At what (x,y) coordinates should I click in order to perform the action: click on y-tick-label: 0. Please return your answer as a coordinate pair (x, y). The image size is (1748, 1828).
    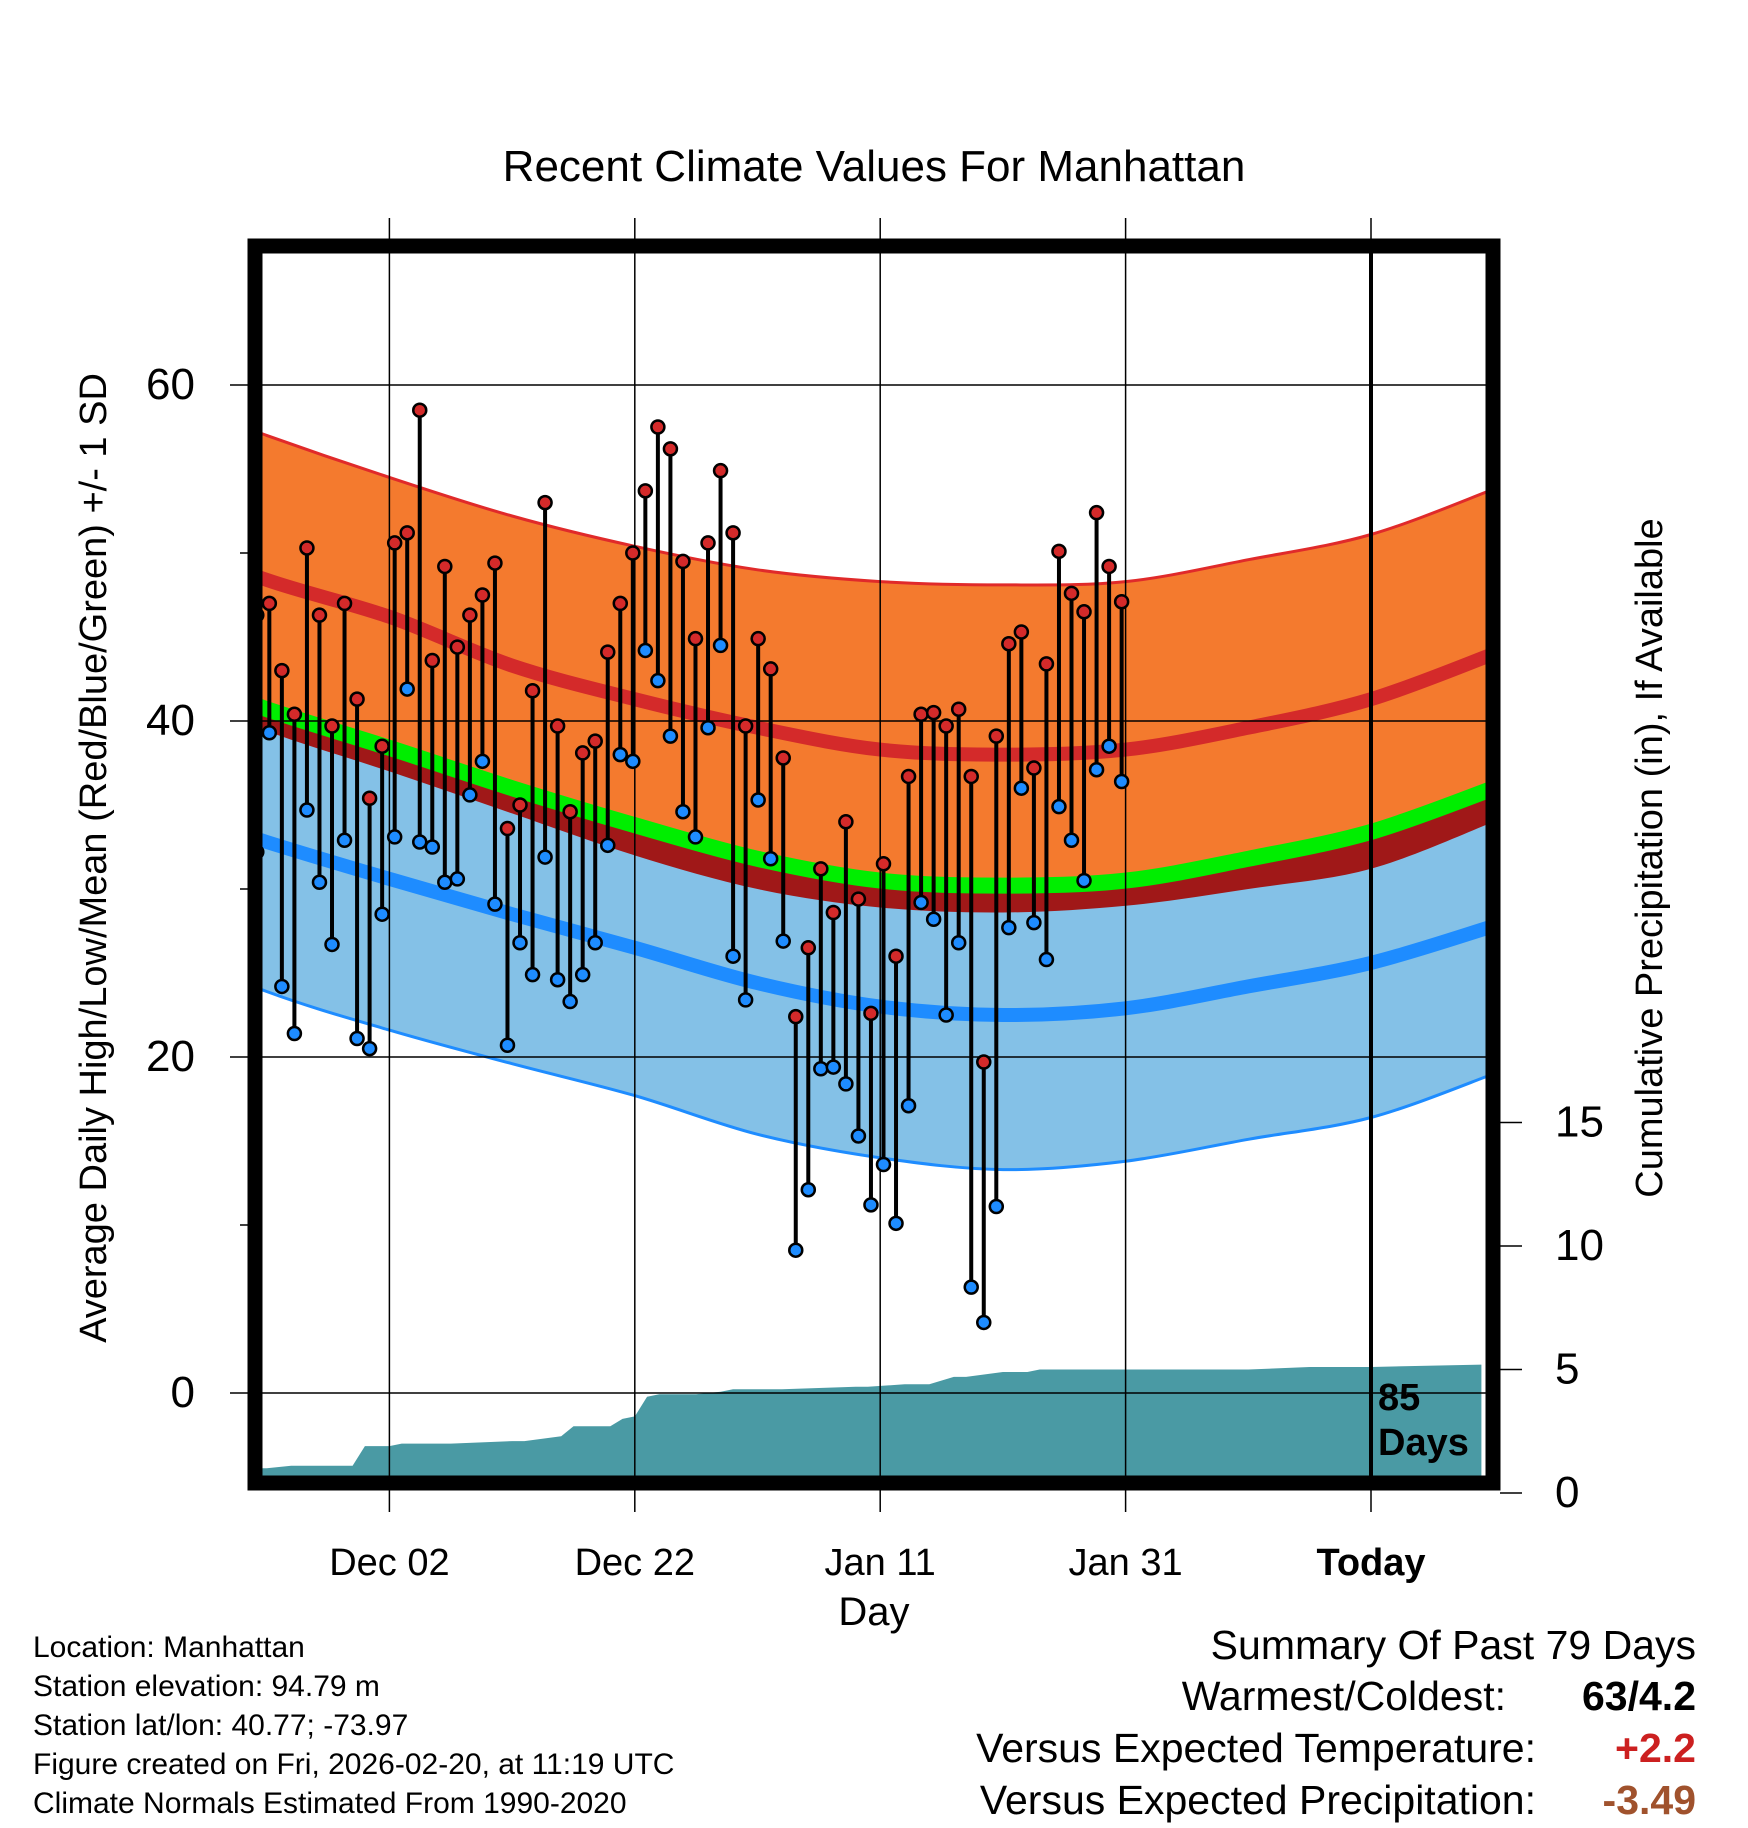
    Looking at the image, I should click on (183, 1392).